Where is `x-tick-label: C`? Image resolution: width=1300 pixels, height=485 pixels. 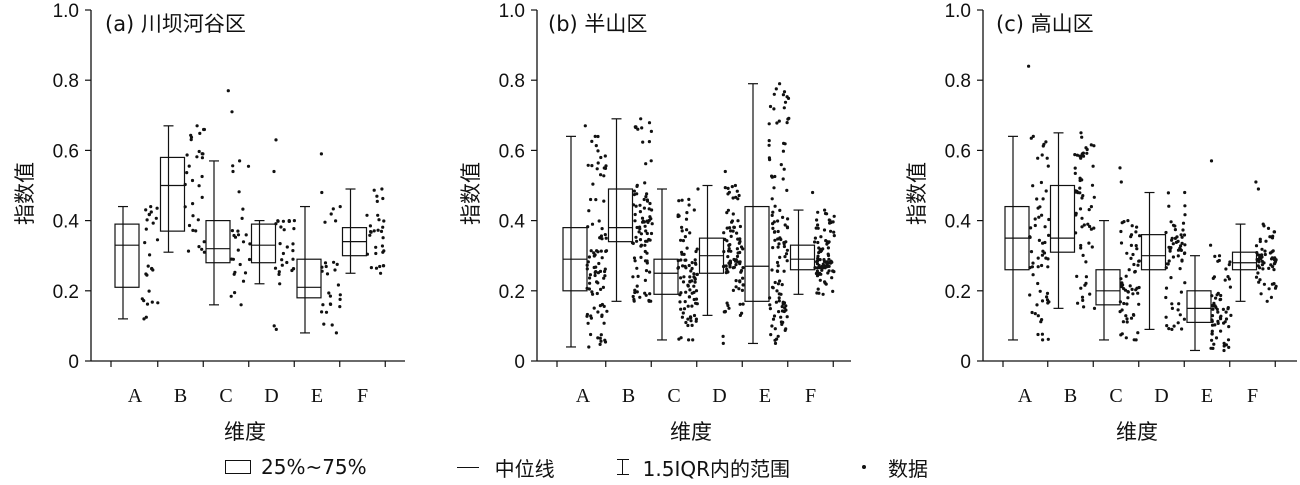
x-tick-label: C is located at coordinates (225, 396).